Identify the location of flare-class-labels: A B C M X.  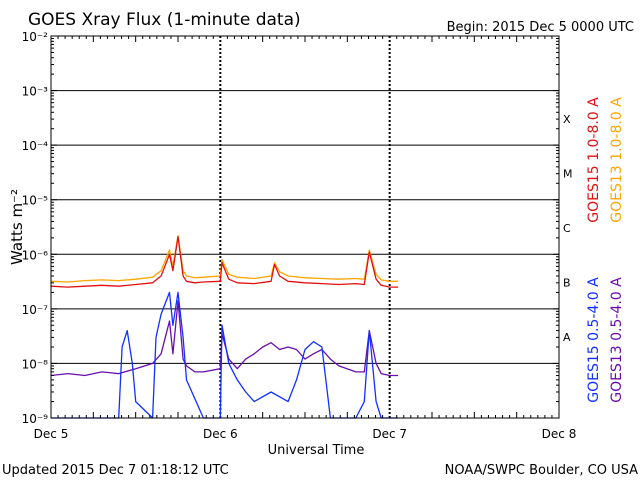
(568, 228).